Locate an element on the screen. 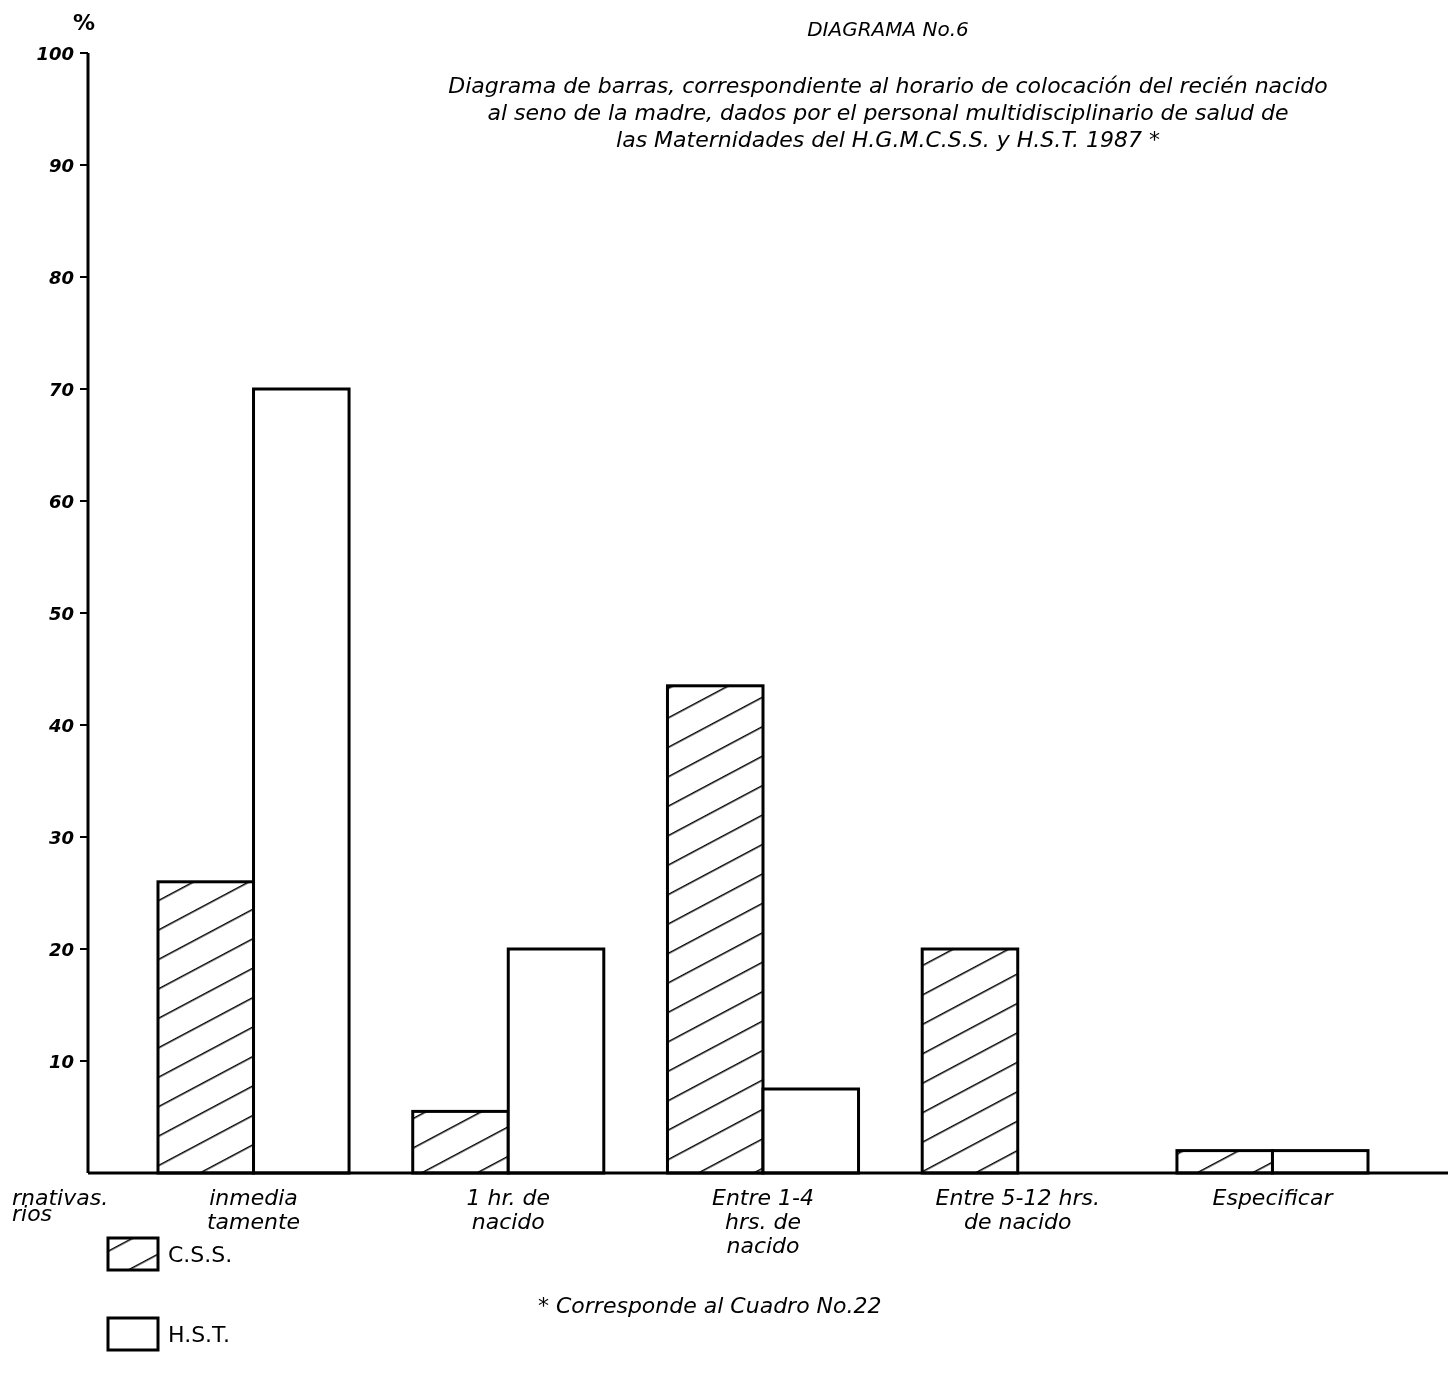  text: * Corresponde al Cuadro No.22 is located at coordinates (710, 1305).